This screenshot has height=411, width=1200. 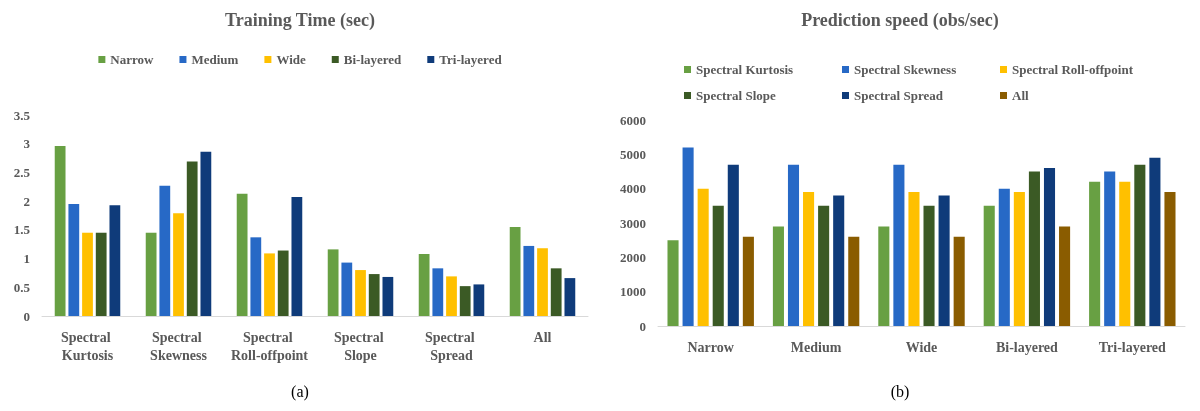 What do you see at coordinates (633, 223) in the screenshot?
I see `y-tick-label: 3000` at bounding box center [633, 223].